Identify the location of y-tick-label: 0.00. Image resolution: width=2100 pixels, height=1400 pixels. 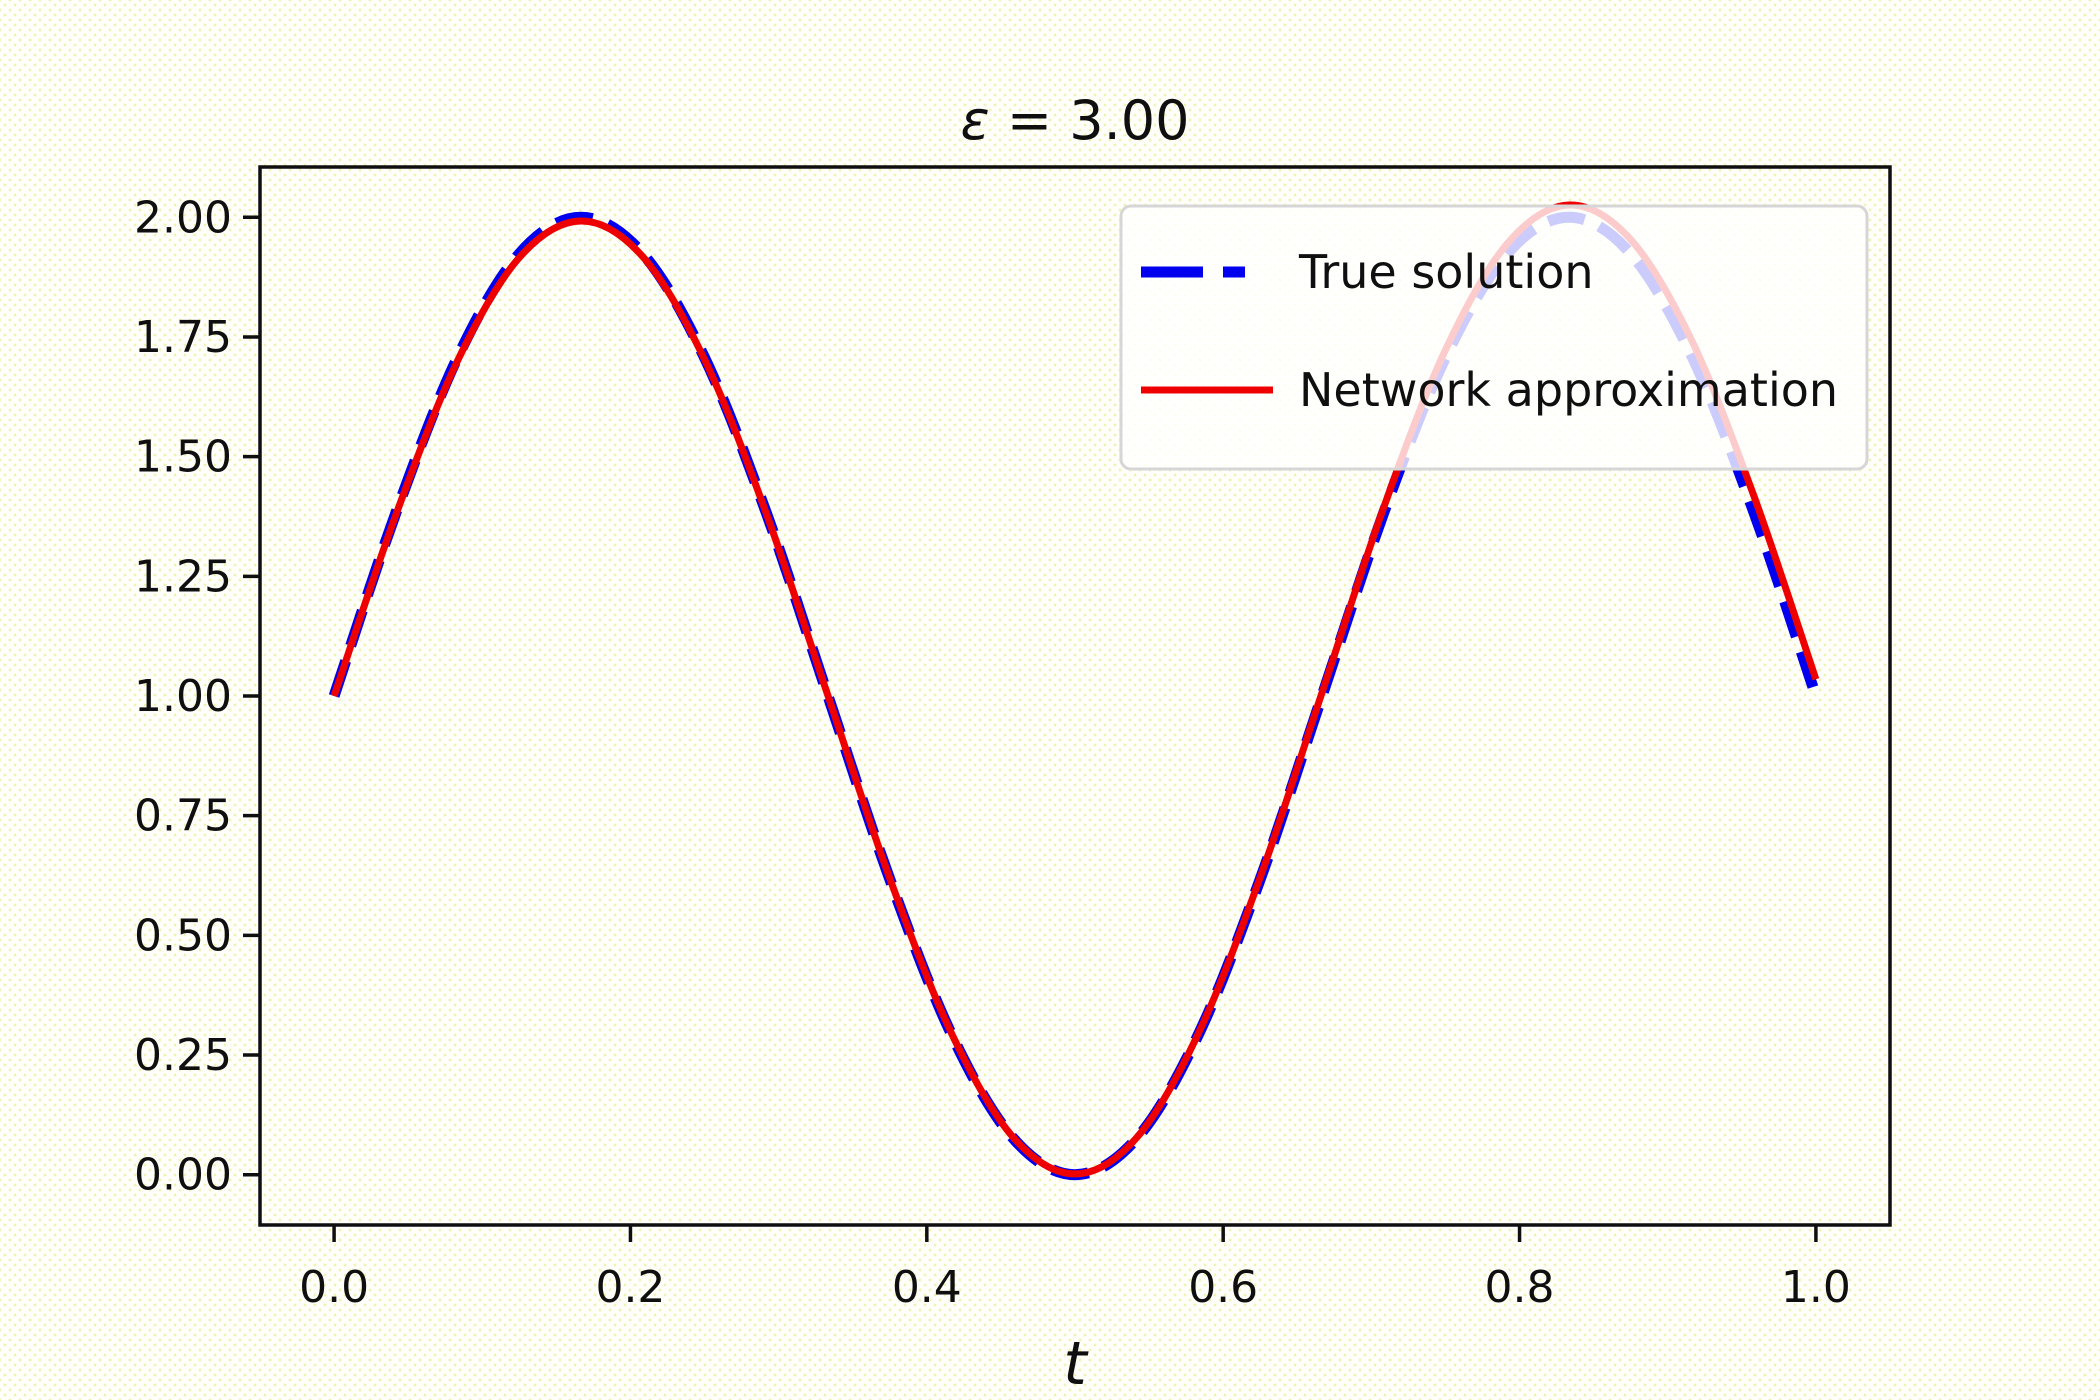
(183, 1175).